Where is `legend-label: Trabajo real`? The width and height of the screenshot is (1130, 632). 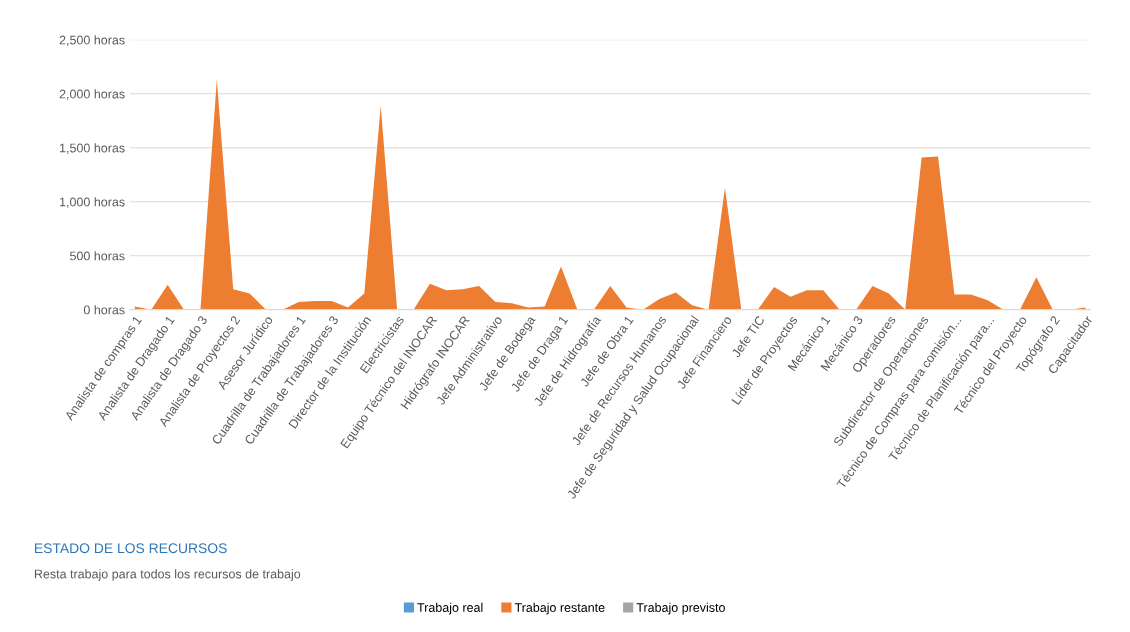 legend-label: Trabajo real is located at coordinates (450, 608).